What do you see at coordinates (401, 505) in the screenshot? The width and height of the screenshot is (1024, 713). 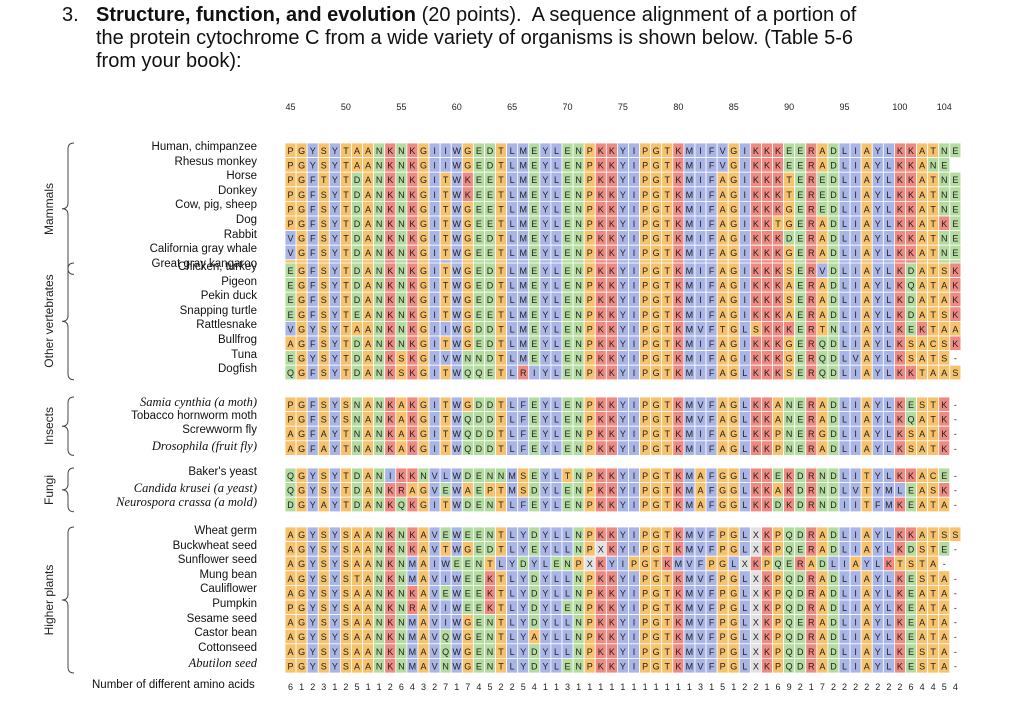 I see `residue-letter: Q` at bounding box center [401, 505].